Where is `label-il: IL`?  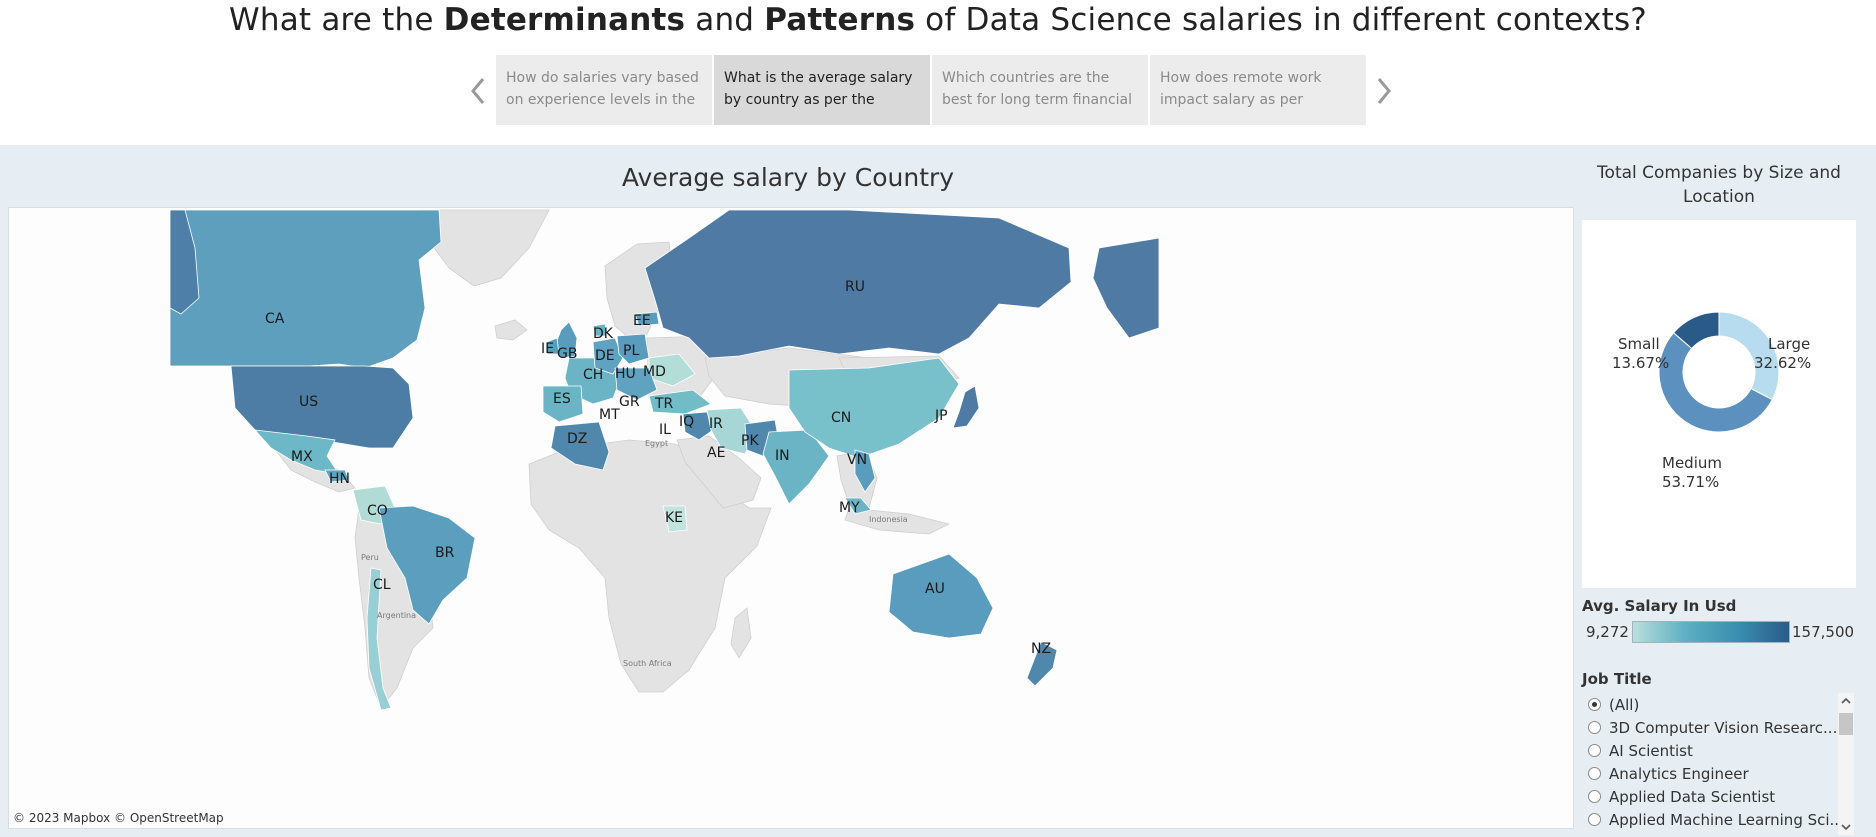 label-il: IL is located at coordinates (665, 430).